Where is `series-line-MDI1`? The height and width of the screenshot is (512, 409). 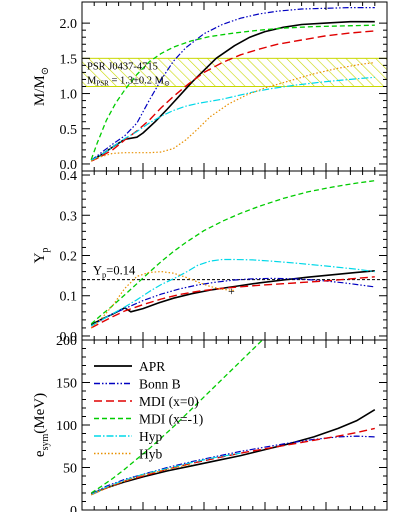
series-line-MDI1 is located at coordinates (177, 417).